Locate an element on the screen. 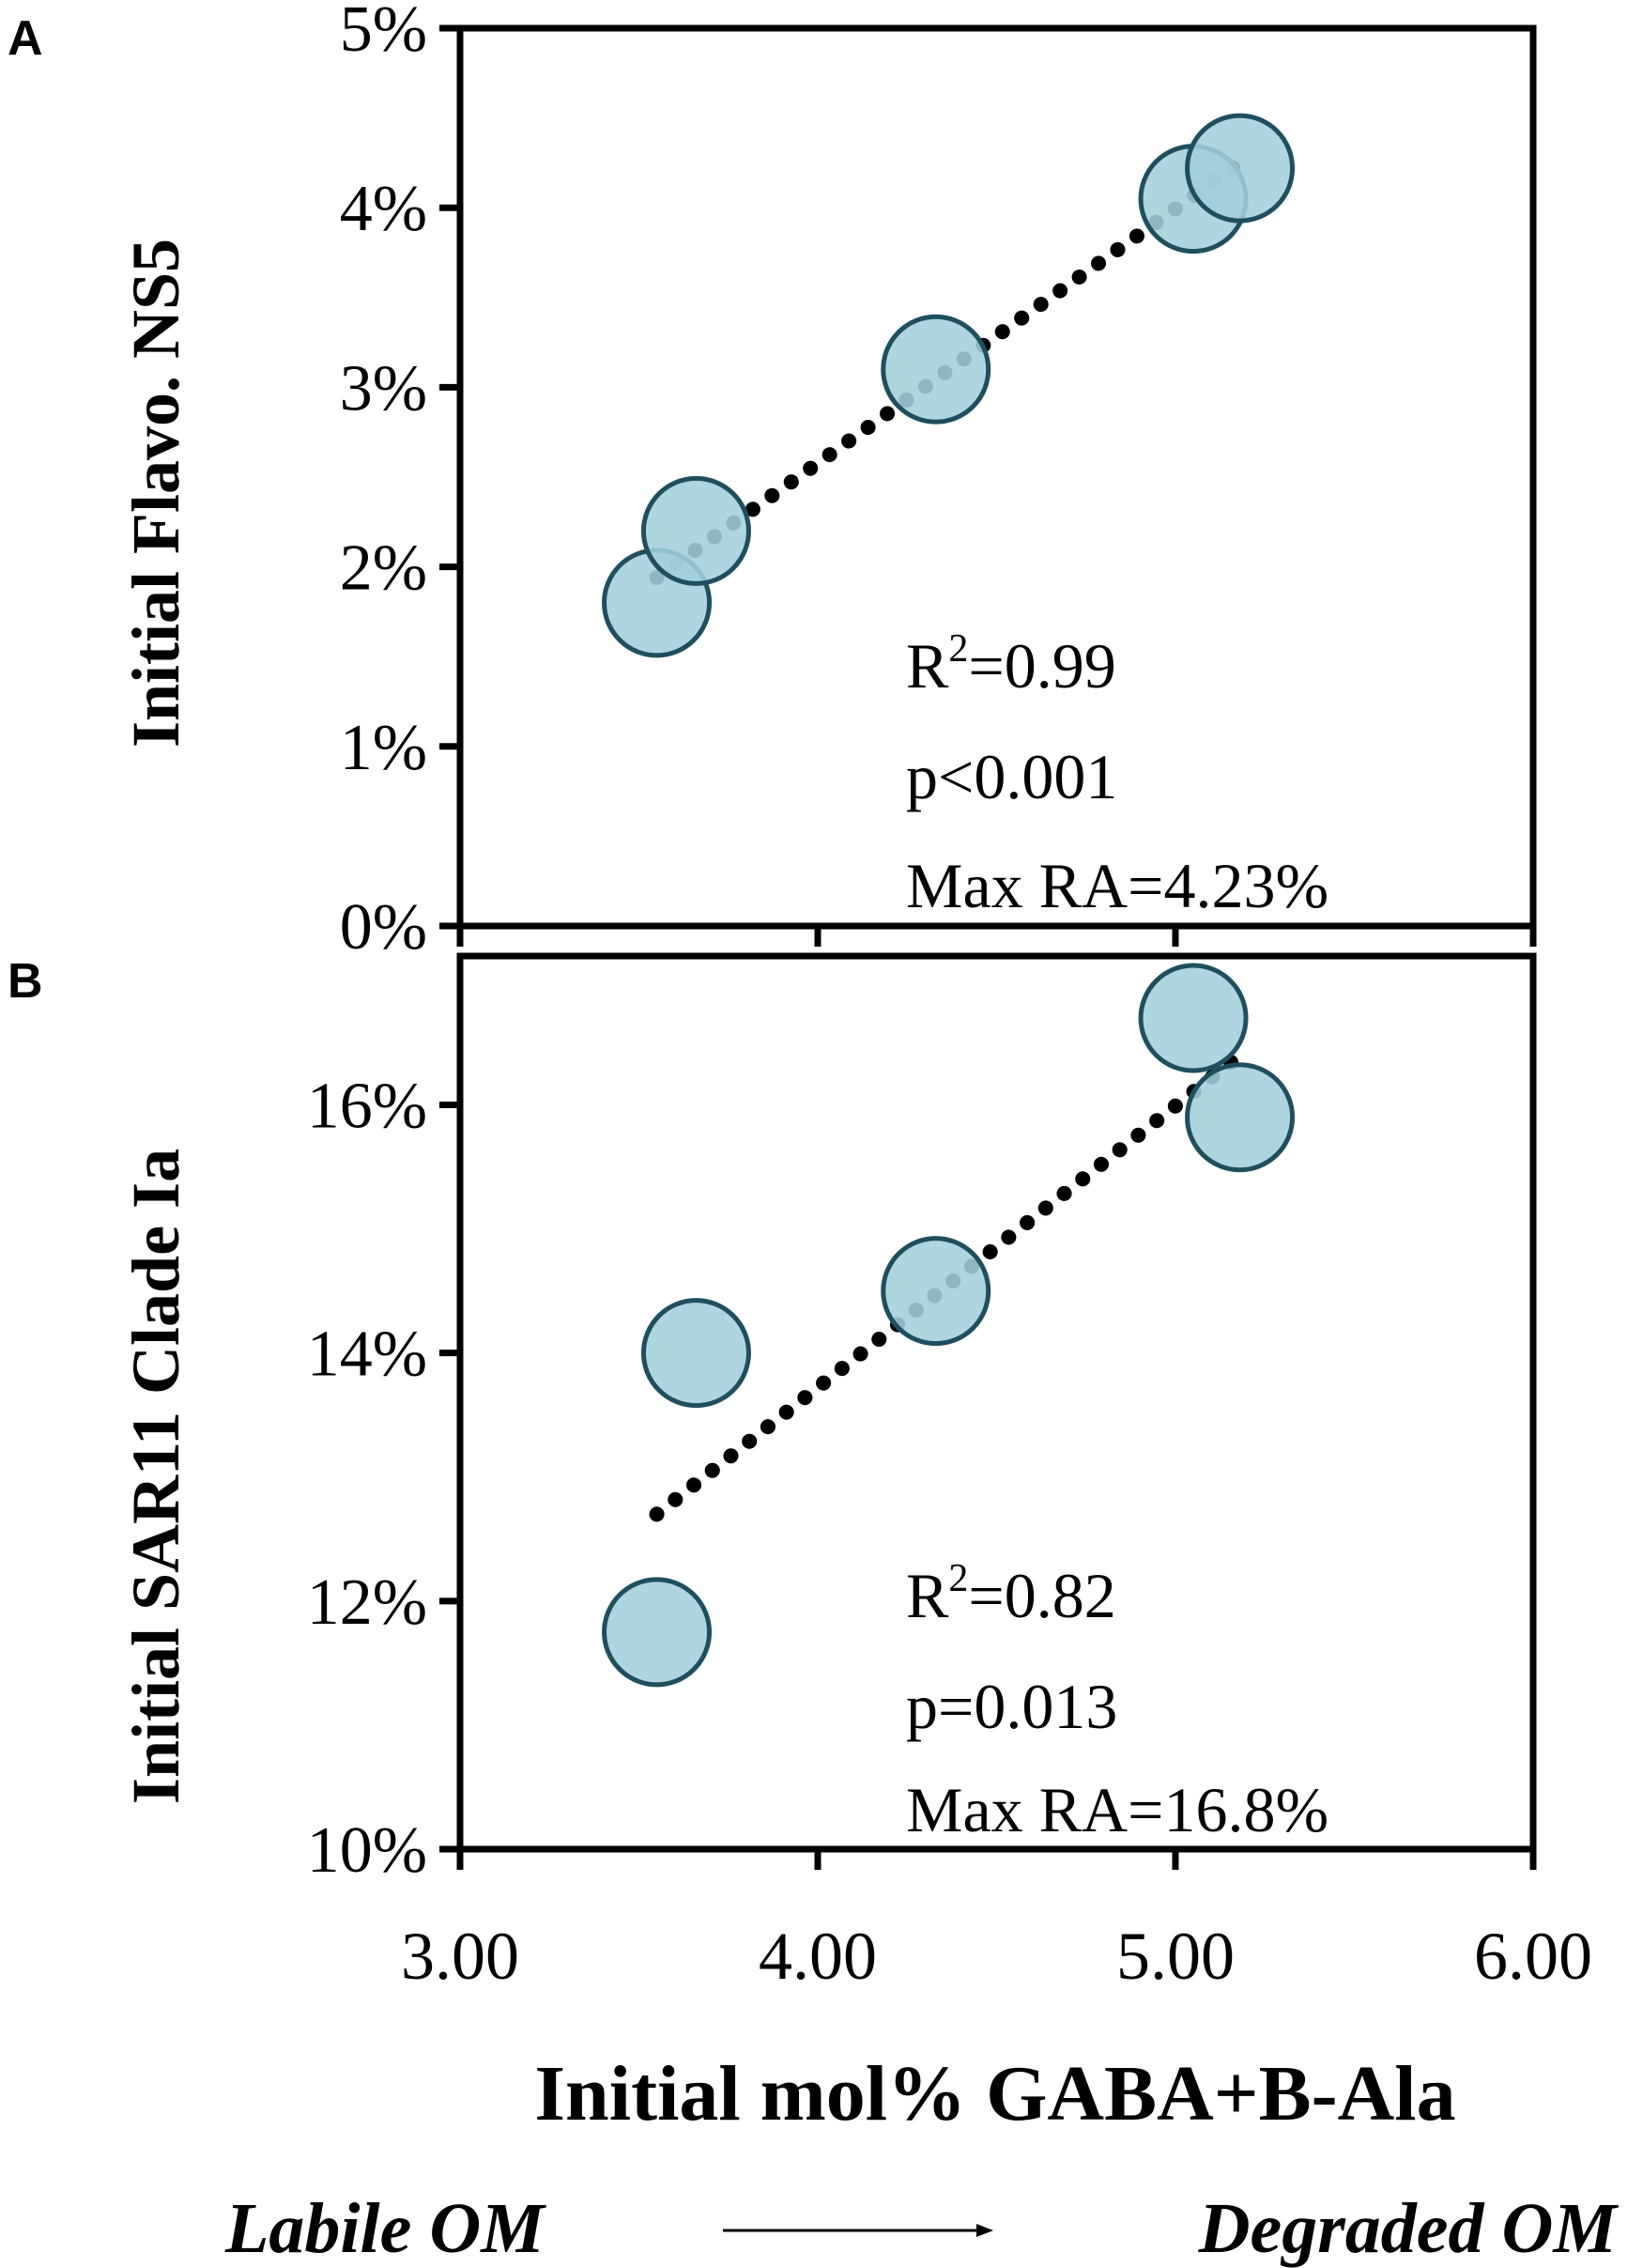  panel-a-max-ra: Max RA=4.23% is located at coordinates (1117, 886).